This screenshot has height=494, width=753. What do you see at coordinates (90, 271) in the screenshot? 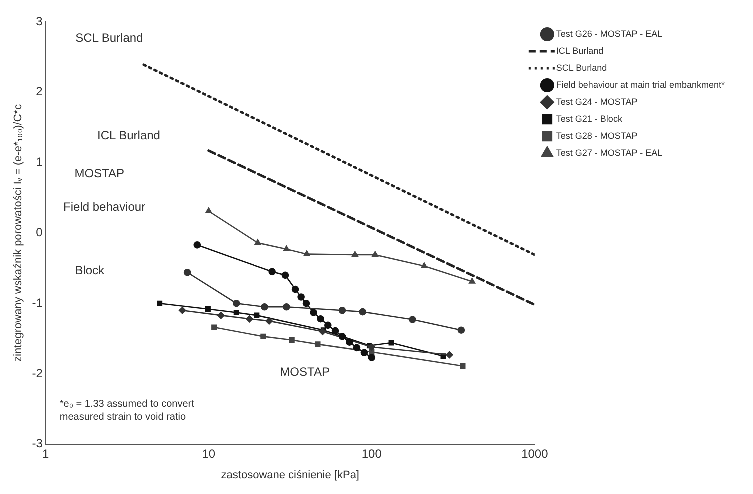
I see `annotation: Block` at bounding box center [90, 271].